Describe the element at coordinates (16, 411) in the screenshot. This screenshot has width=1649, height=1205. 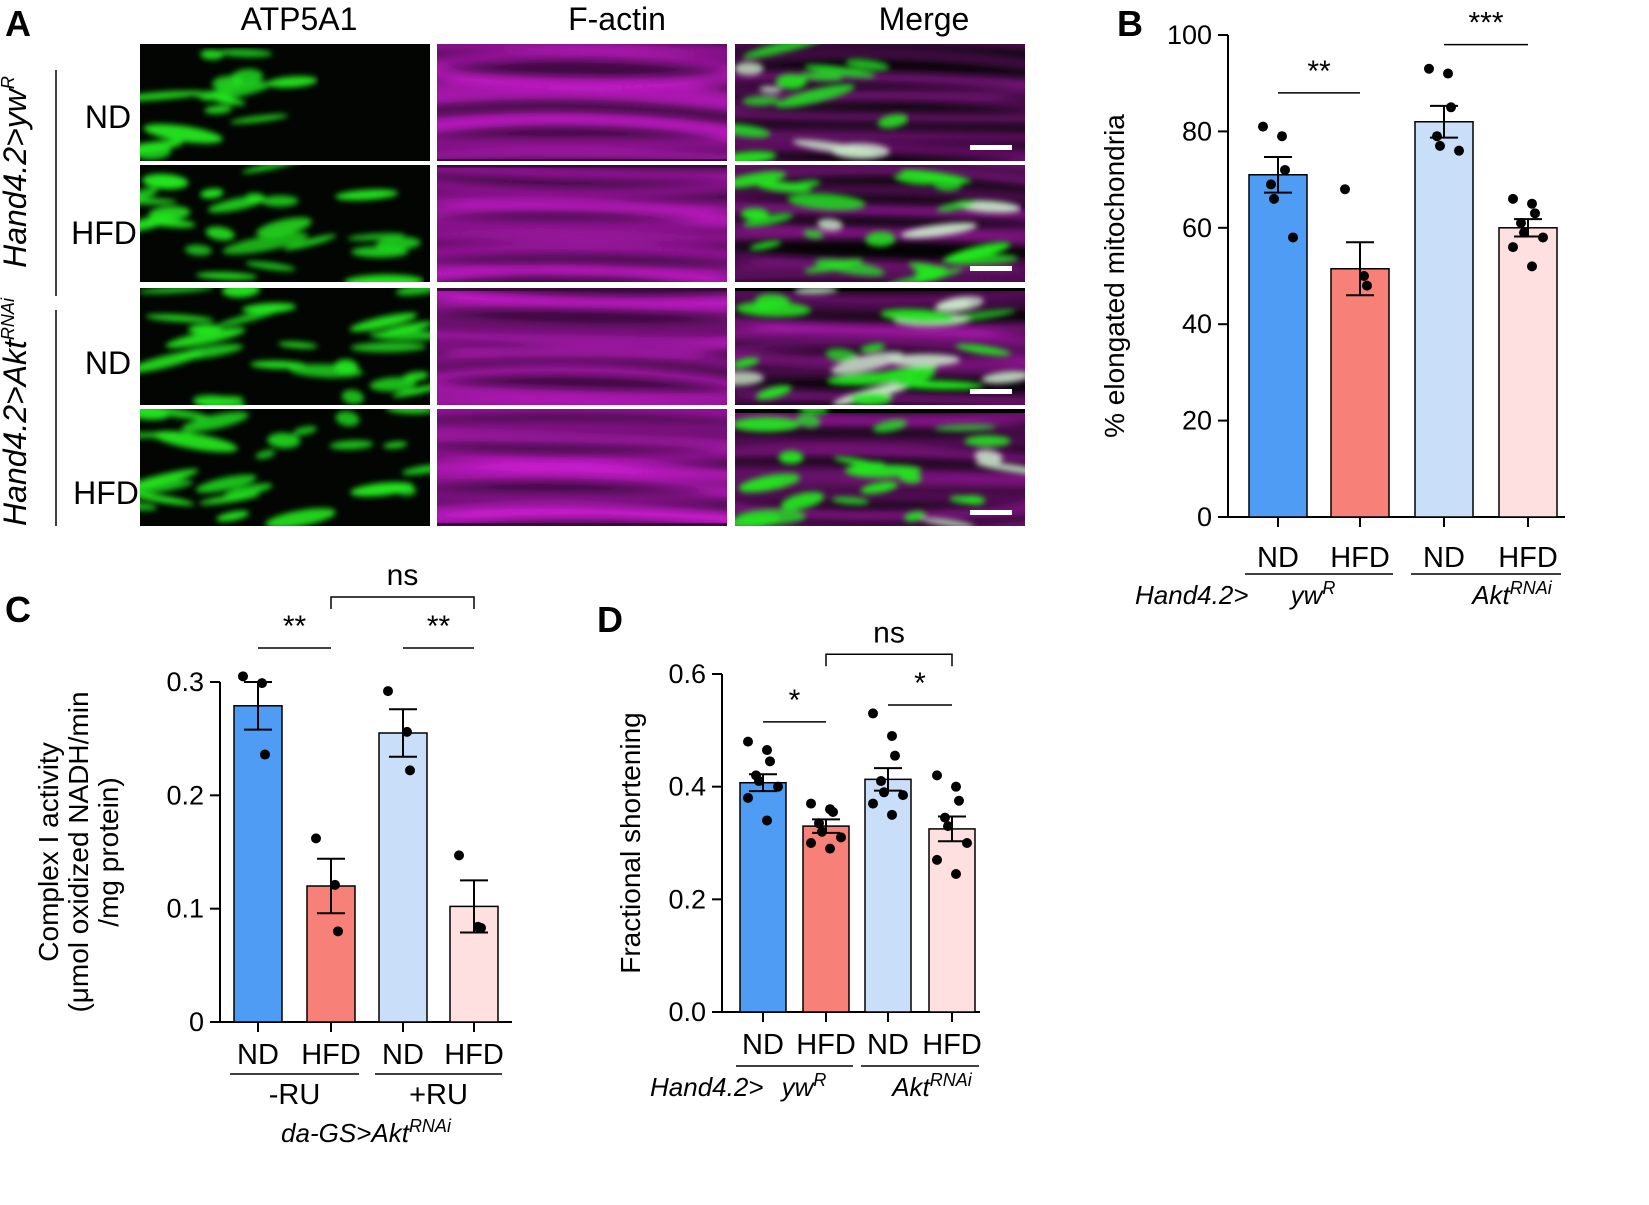
I see `genotype-label-akt: Hand4.2>AktRNAi` at that location.